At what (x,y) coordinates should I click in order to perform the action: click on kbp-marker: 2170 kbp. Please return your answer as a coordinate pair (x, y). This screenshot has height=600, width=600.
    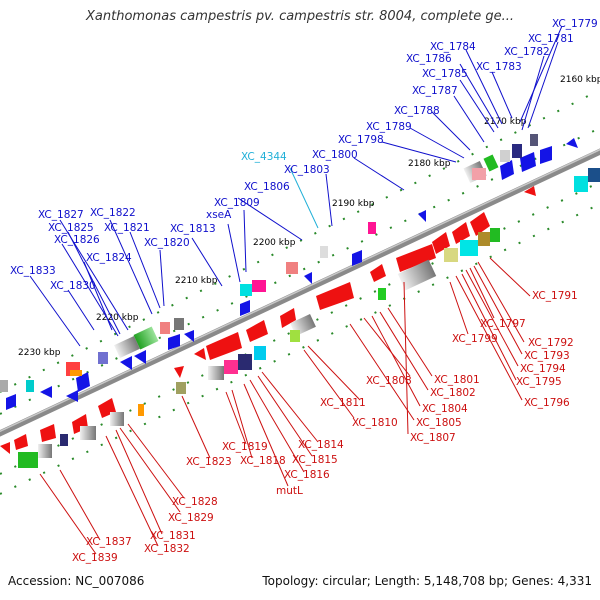
    Looking at the image, I should click on (505, 122).